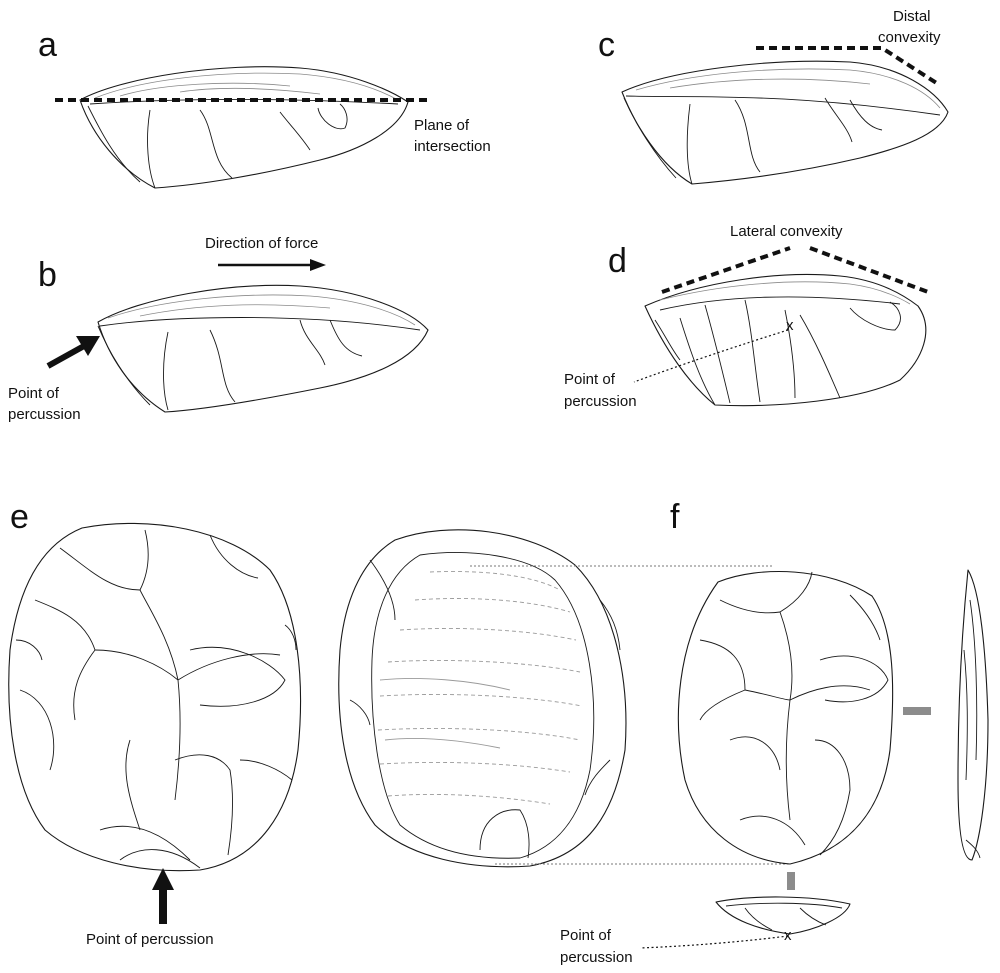 This screenshot has width=1000, height=973. I want to click on plane-label-line-2: intersection, so click(452, 146).